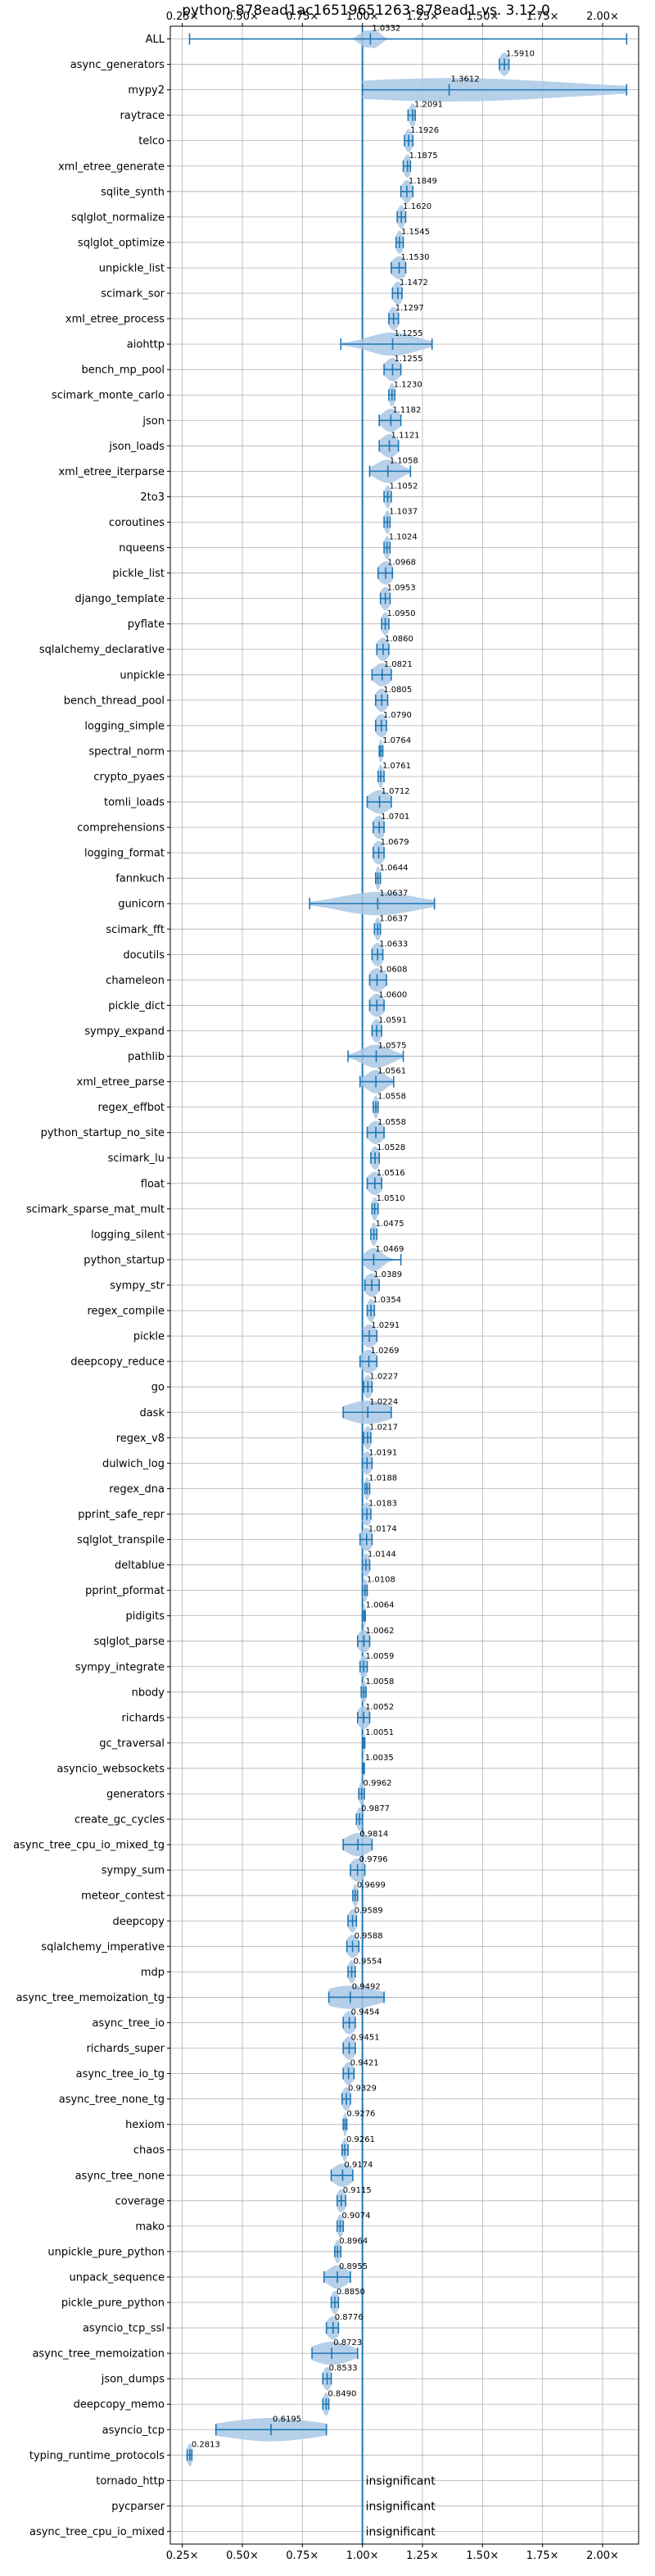  Describe the element at coordinates (414, 282) in the screenshot. I see `median-value-label: 1.1472` at that location.